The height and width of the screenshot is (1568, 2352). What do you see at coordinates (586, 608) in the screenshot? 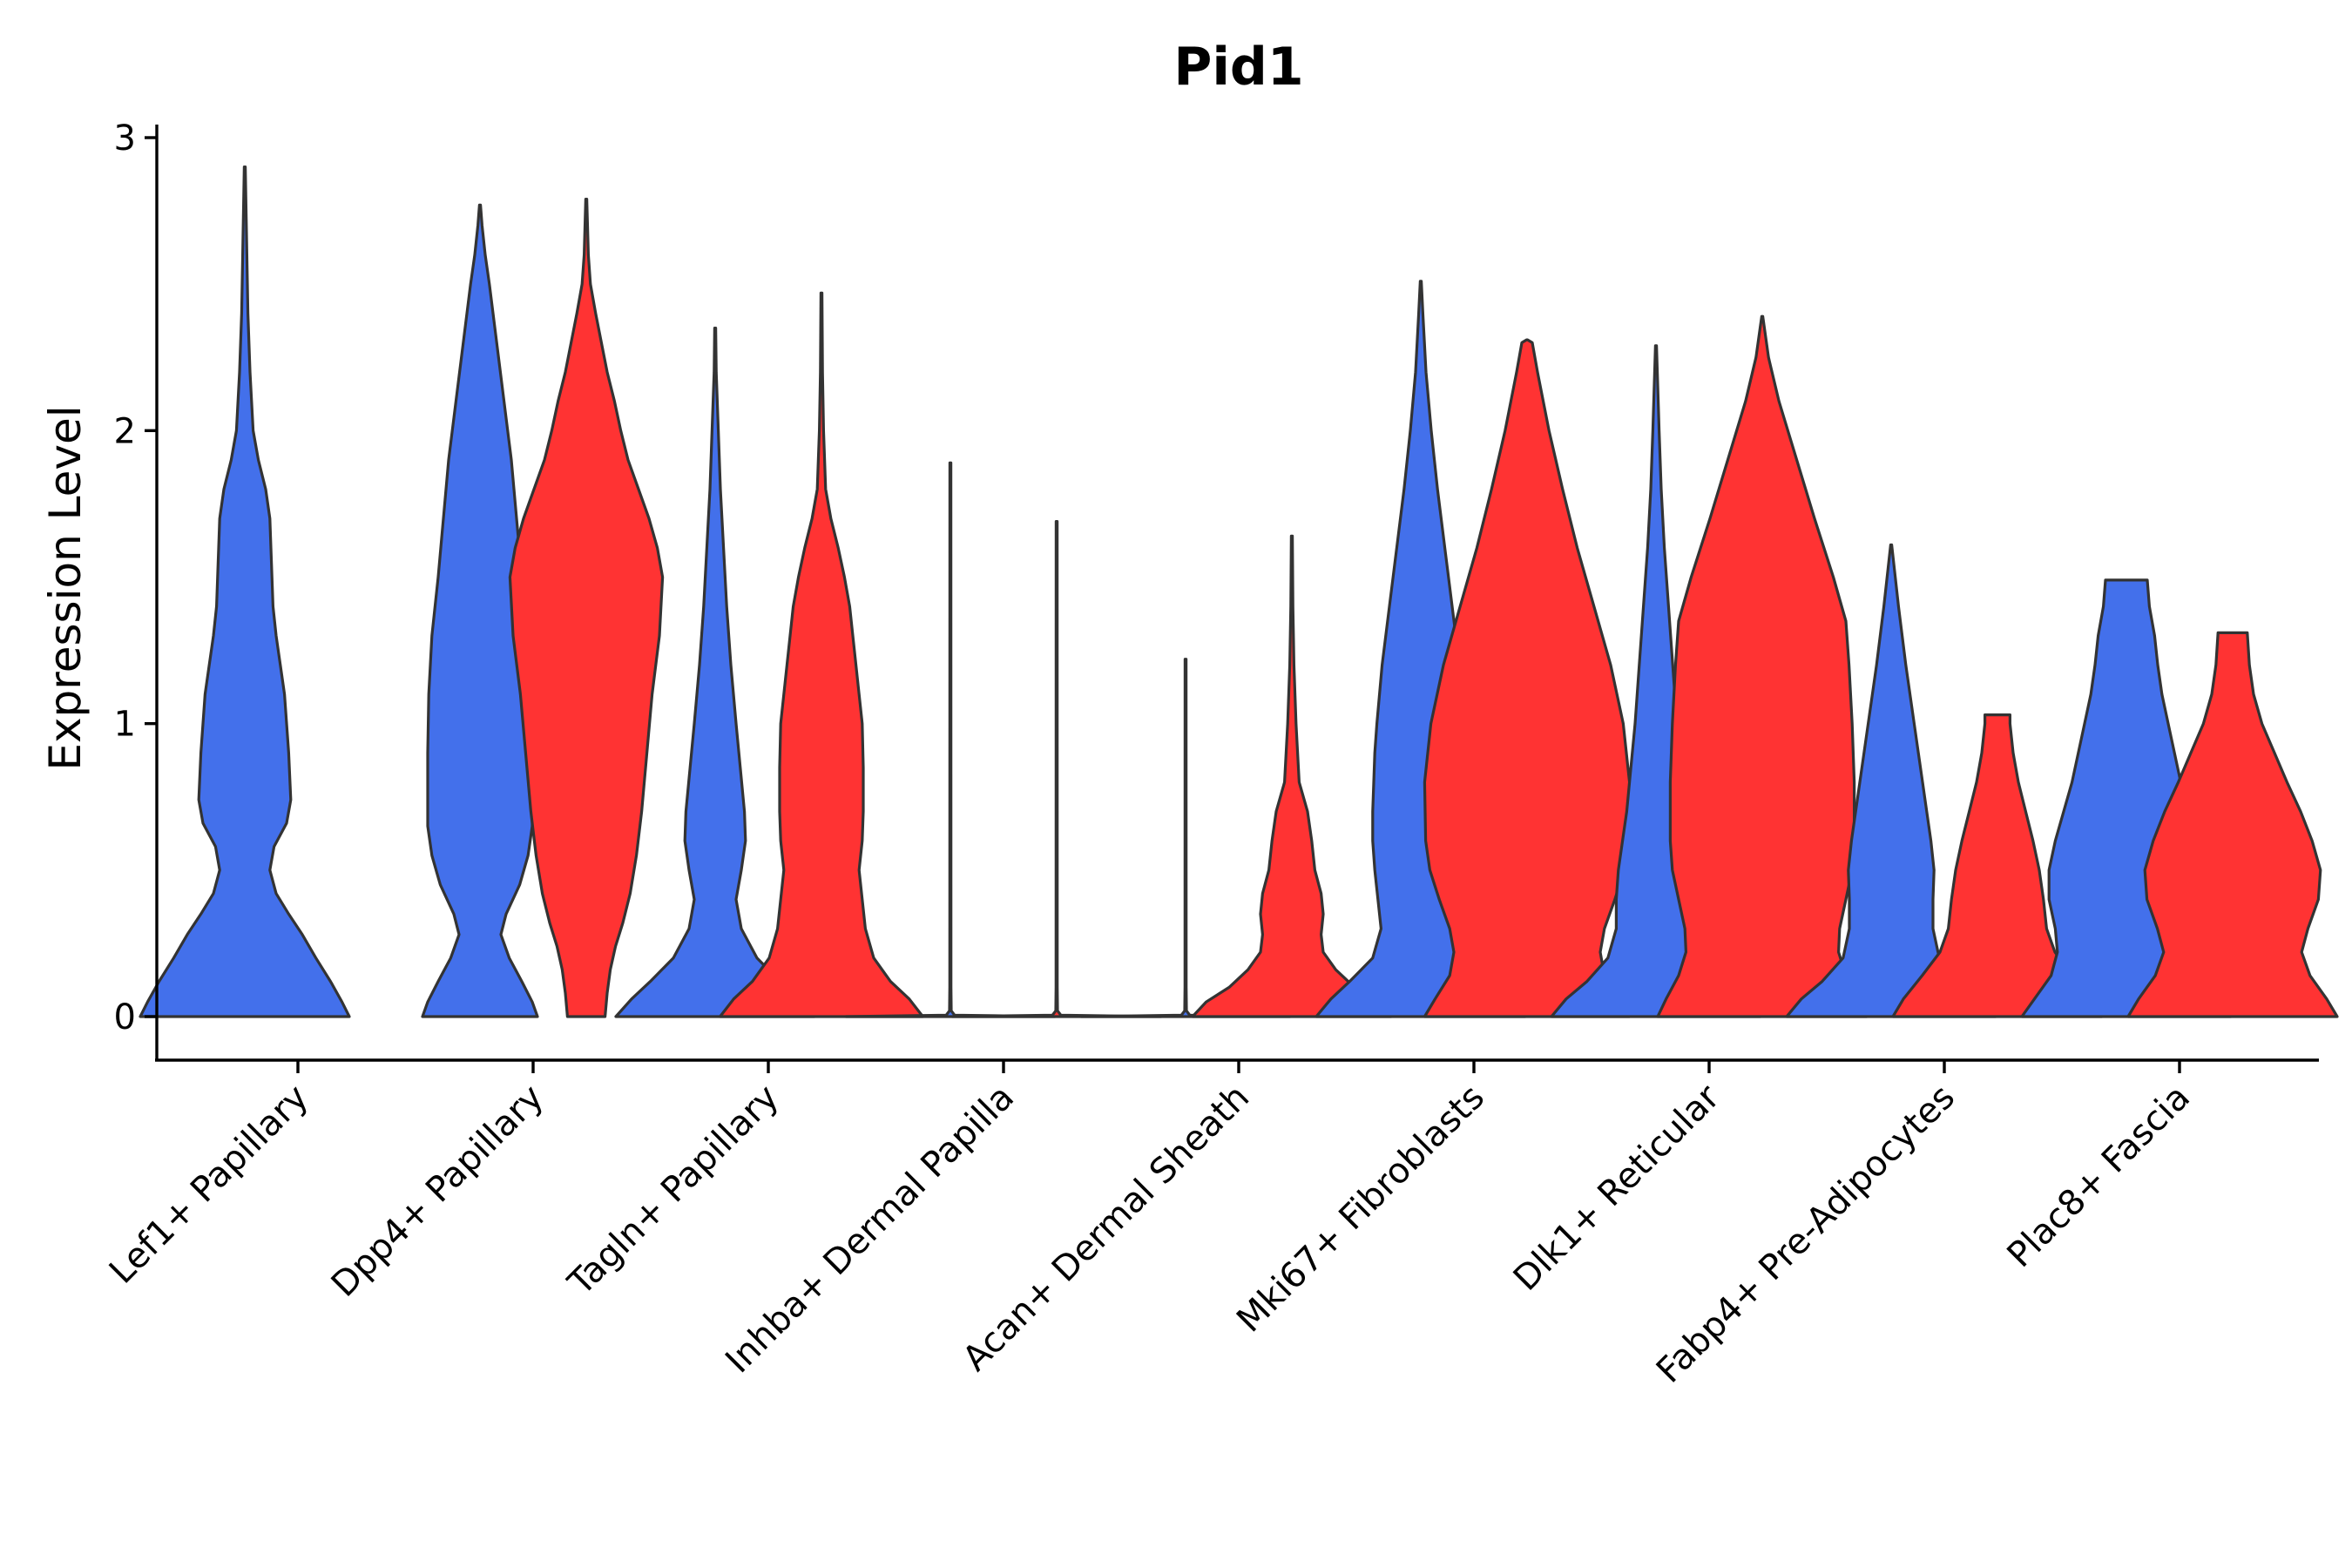
I see `violin-group2-dpp4-papillary` at bounding box center [586, 608].